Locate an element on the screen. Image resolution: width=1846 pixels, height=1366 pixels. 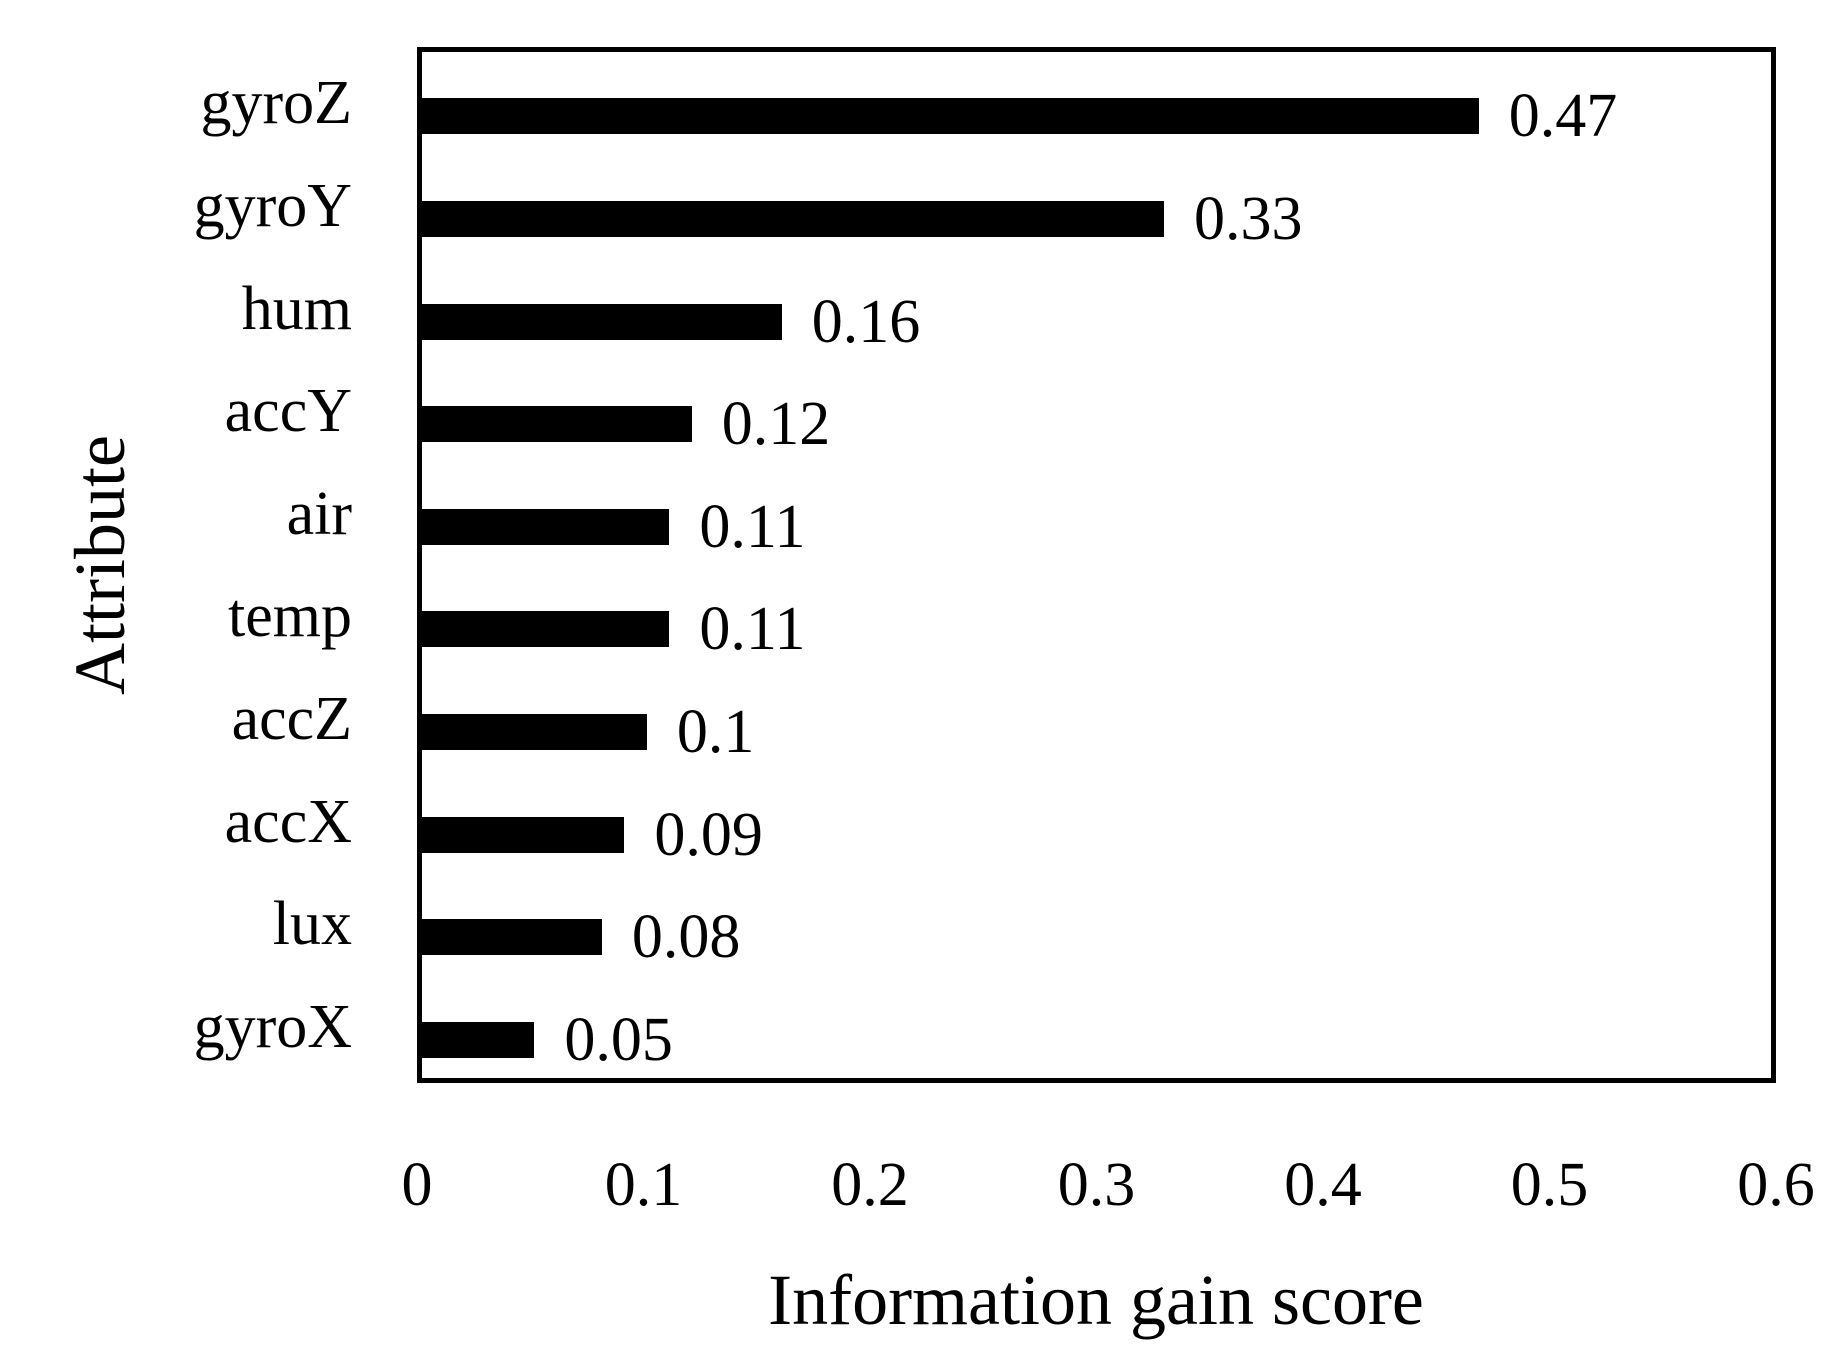
bar-value-label-accY: 0.12 is located at coordinates (776, 424).